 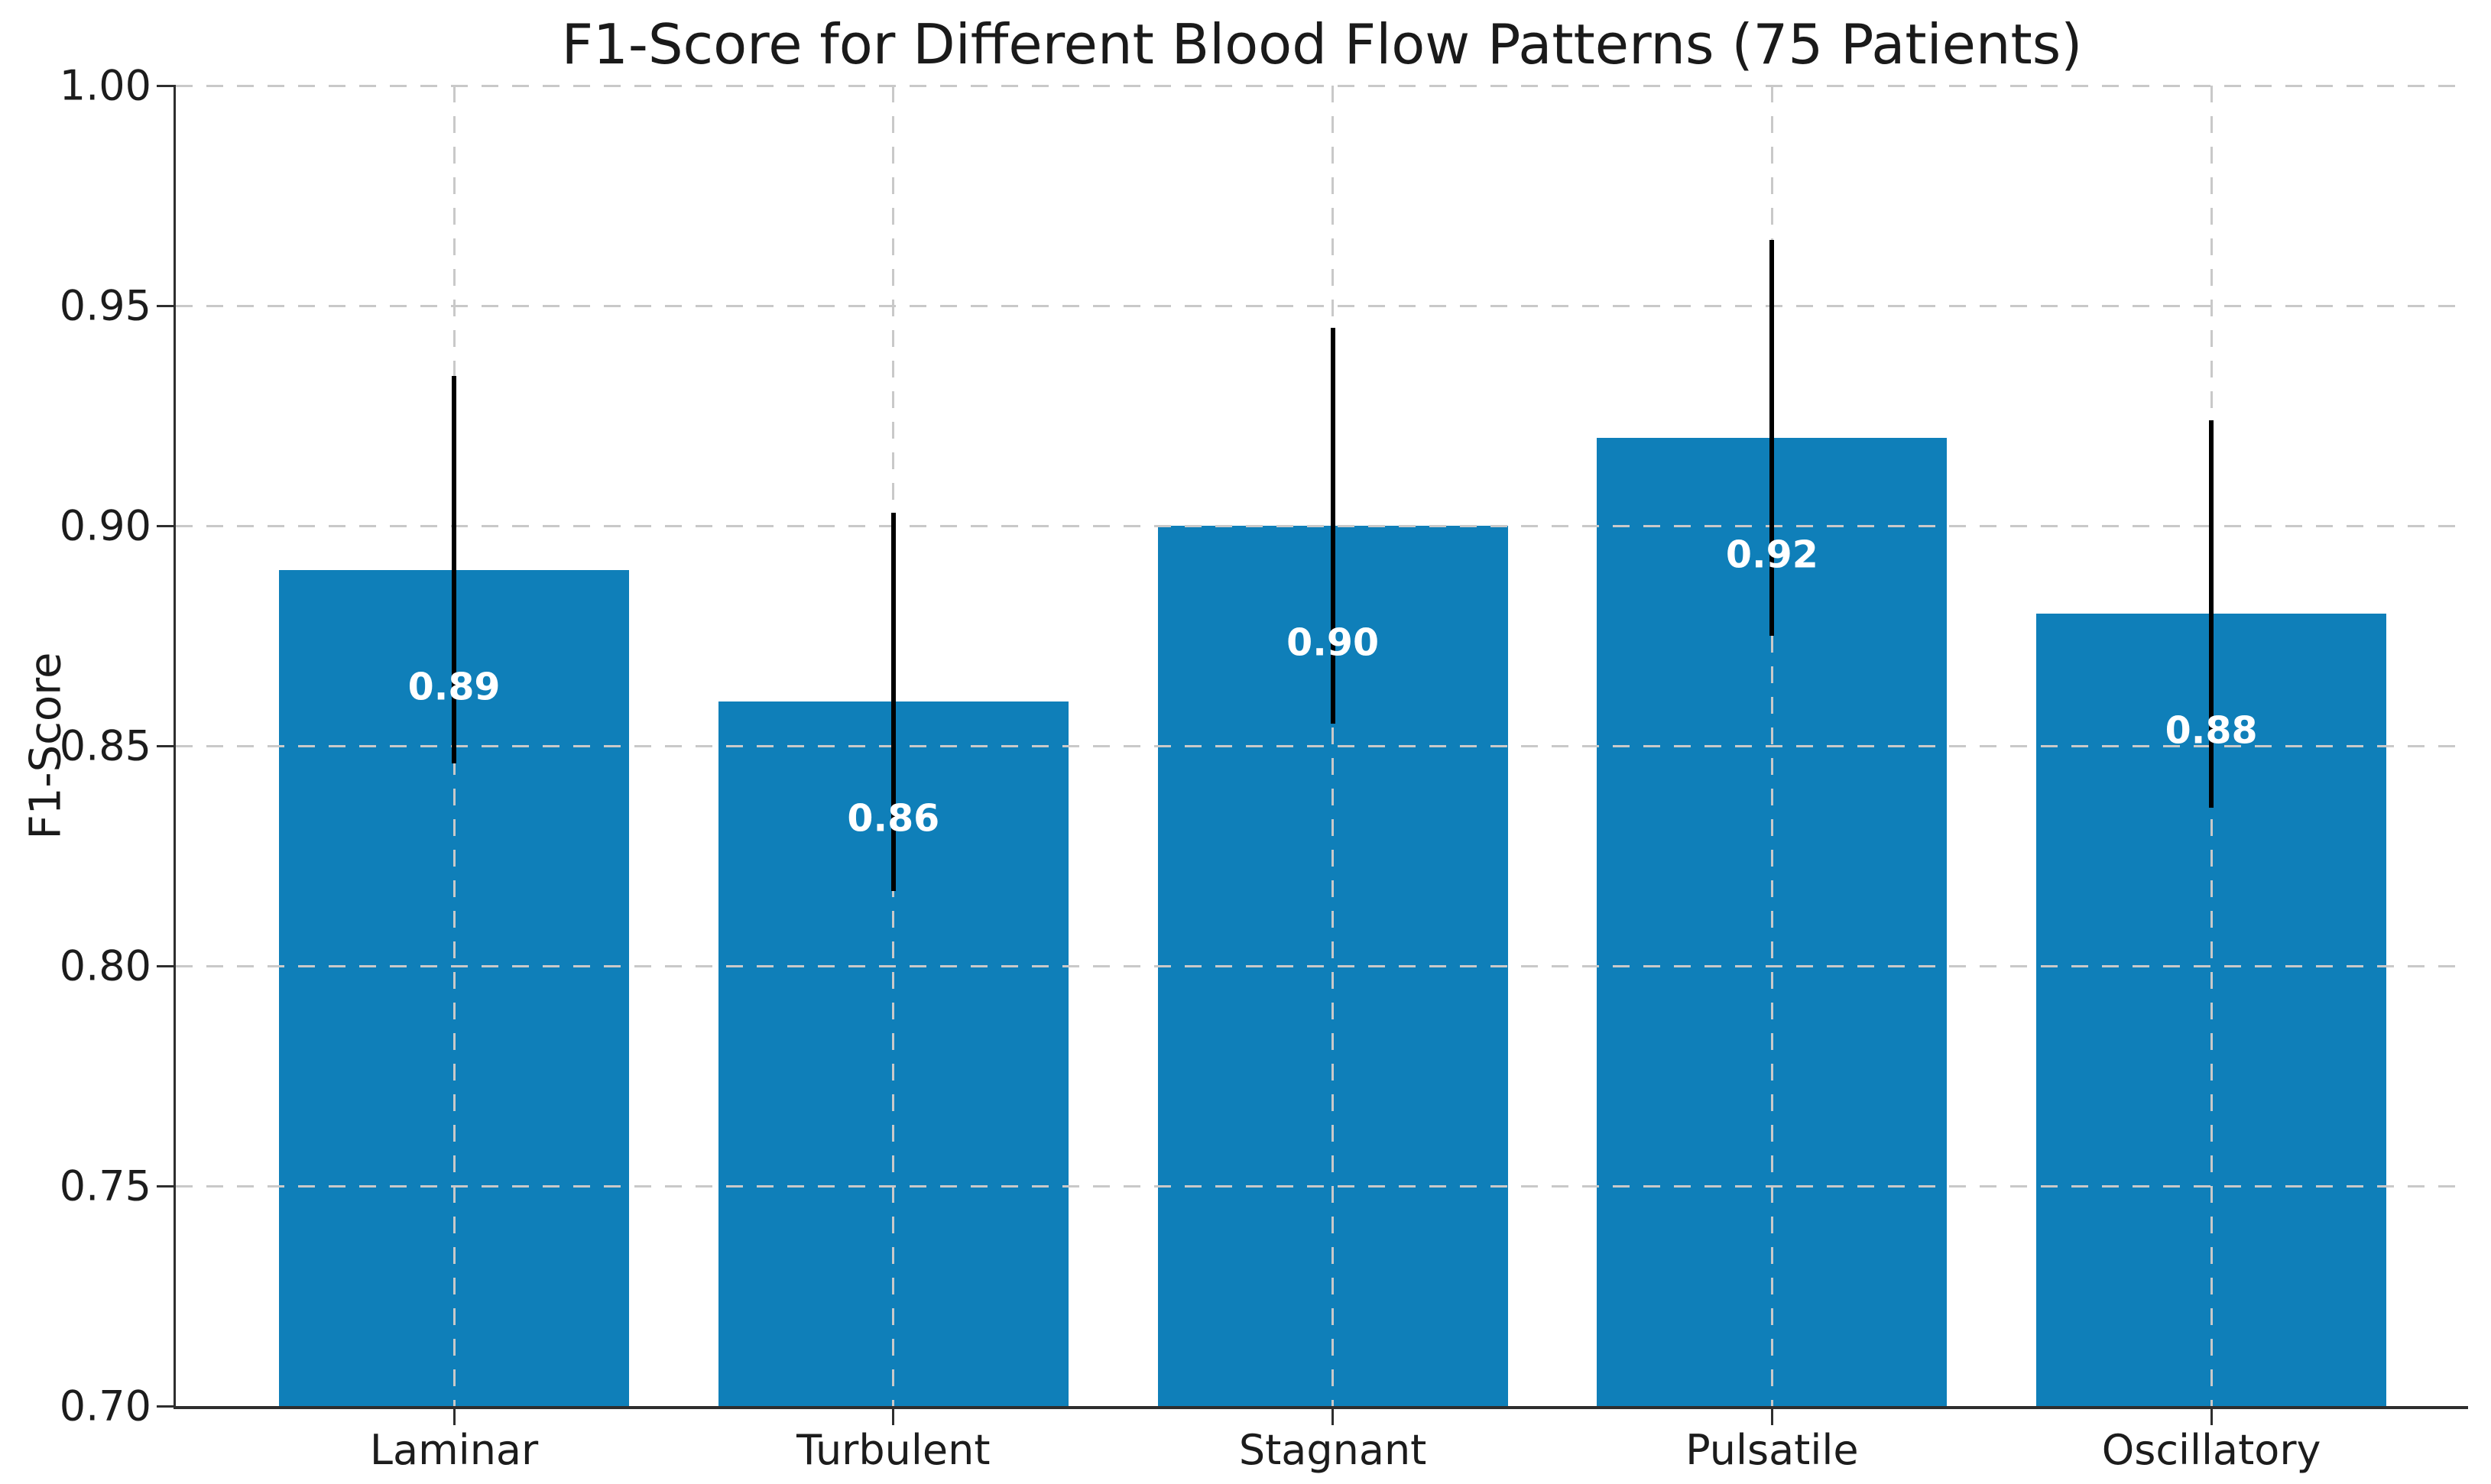 I want to click on bar-value-label: 0.92, so click(x=1772, y=555).